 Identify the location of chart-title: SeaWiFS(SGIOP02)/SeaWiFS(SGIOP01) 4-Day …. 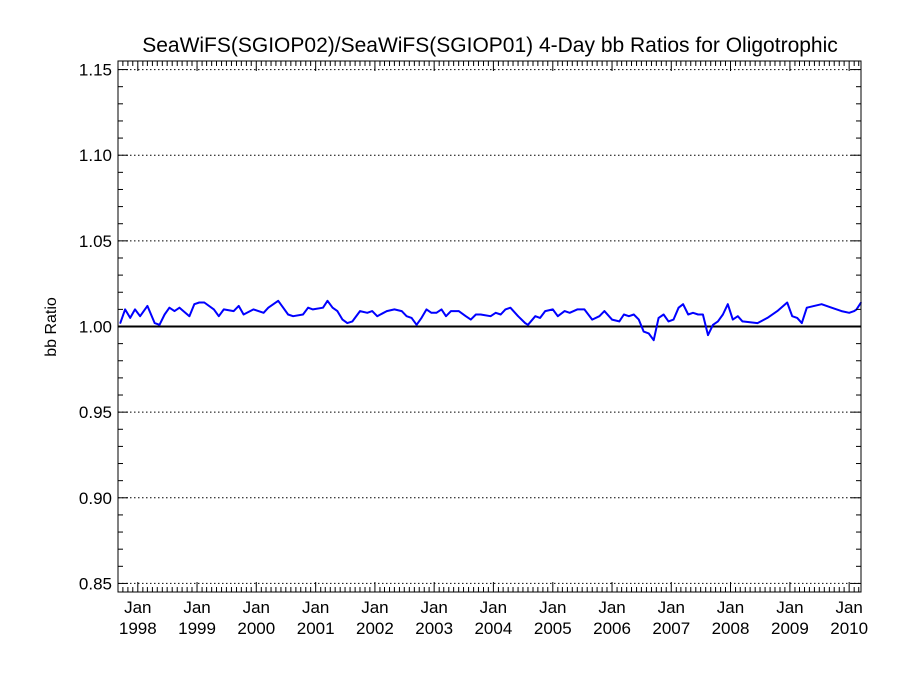
(490, 45).